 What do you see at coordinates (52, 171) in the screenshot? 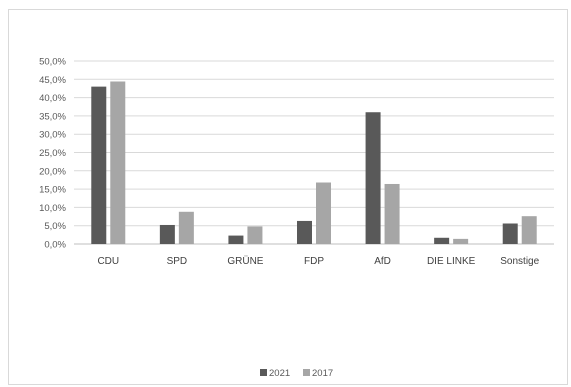
I see `y-tick-label: 20,0%` at bounding box center [52, 171].